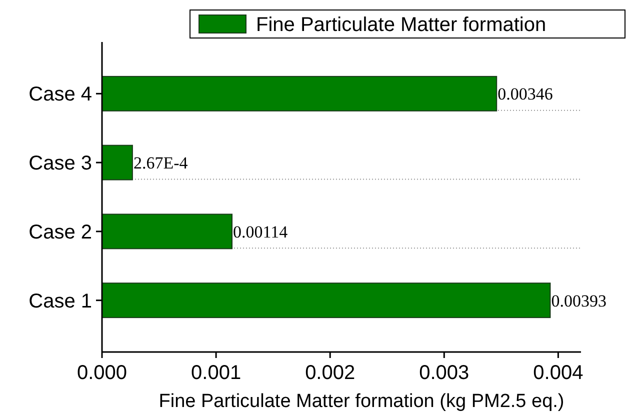  I want to click on x-tick-label: 0.004, so click(558, 373).